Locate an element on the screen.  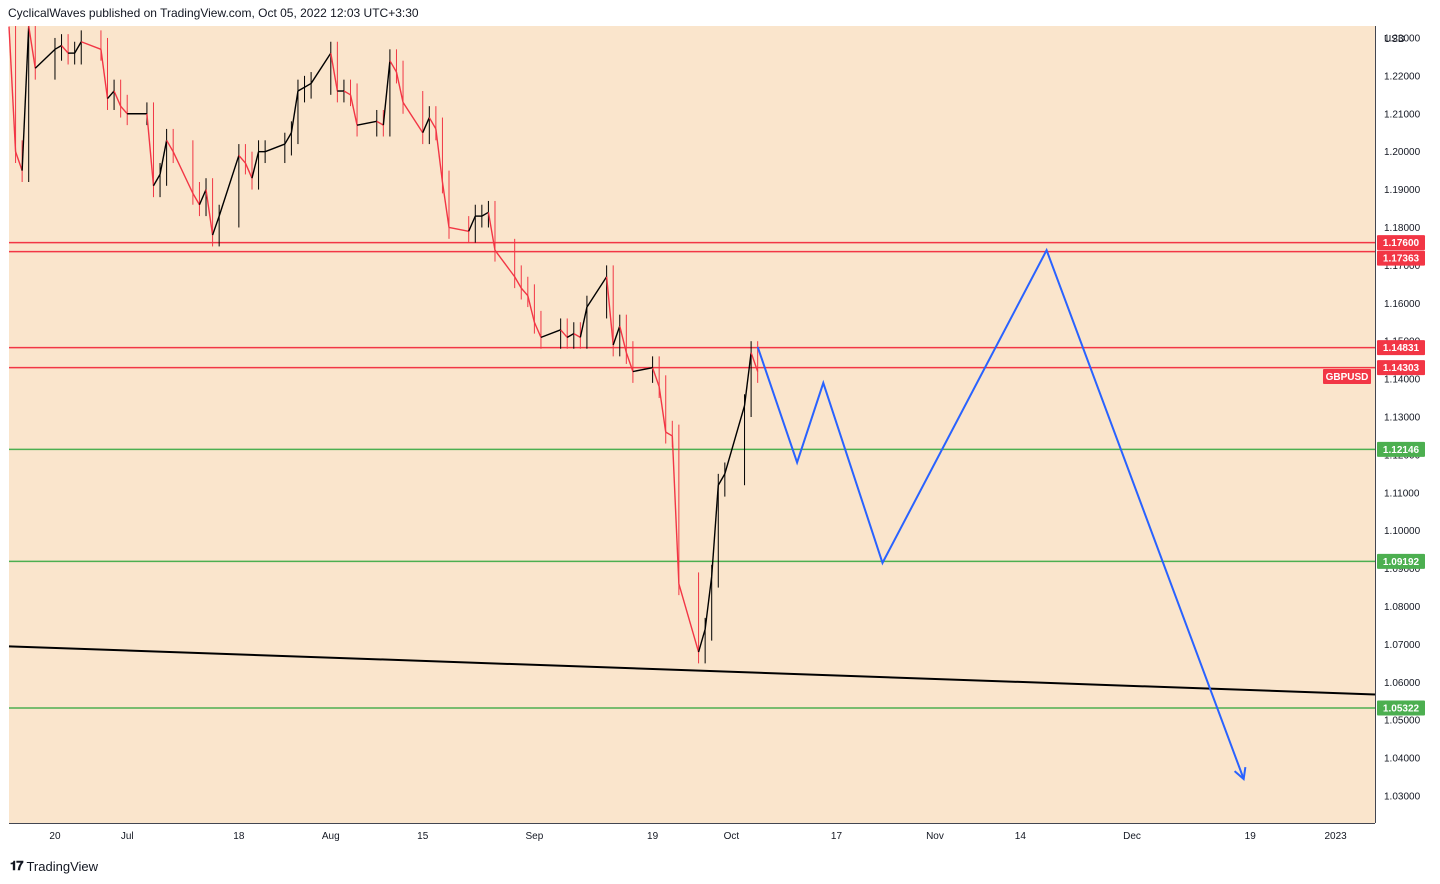
support-level-tag: 1.12146 is located at coordinates (1401, 450).